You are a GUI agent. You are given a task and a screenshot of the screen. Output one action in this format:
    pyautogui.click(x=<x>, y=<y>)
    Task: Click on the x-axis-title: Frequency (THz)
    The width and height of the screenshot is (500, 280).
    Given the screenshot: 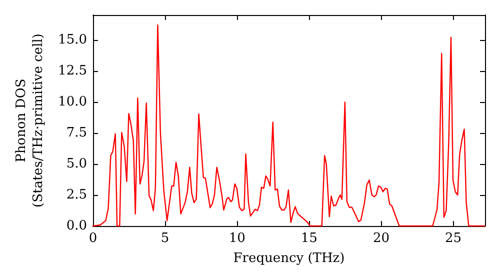 What is the action you would take?
    pyautogui.click(x=289, y=258)
    